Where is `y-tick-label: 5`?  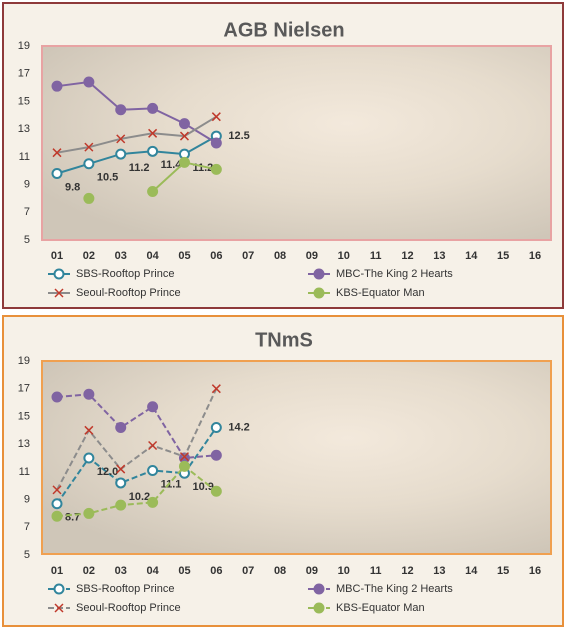 y-tick-label: 5 is located at coordinates (27, 240).